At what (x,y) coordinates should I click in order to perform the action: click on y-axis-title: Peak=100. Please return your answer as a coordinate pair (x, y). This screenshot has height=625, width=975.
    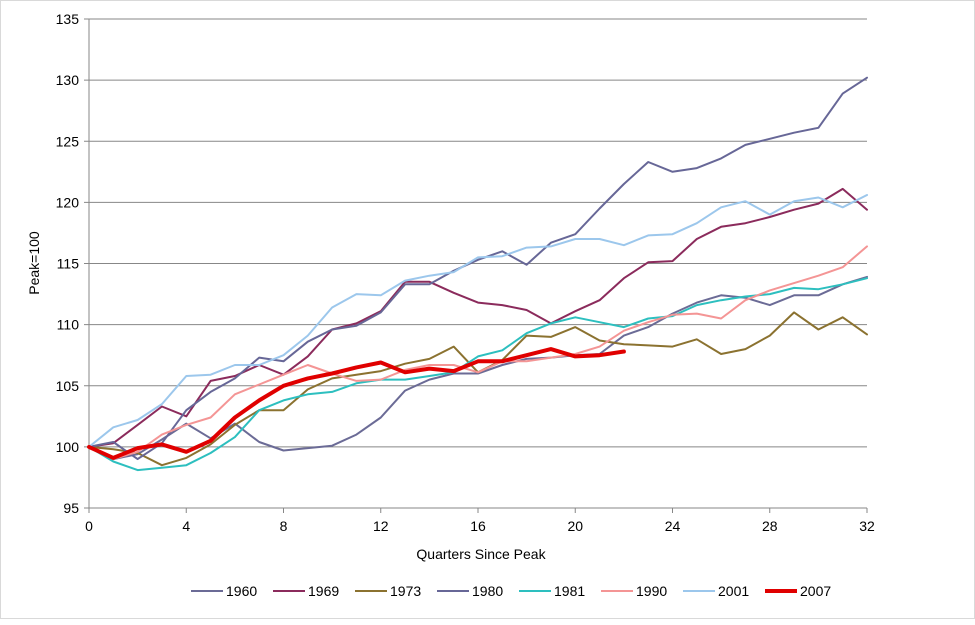
    Looking at the image, I should click on (34, 263).